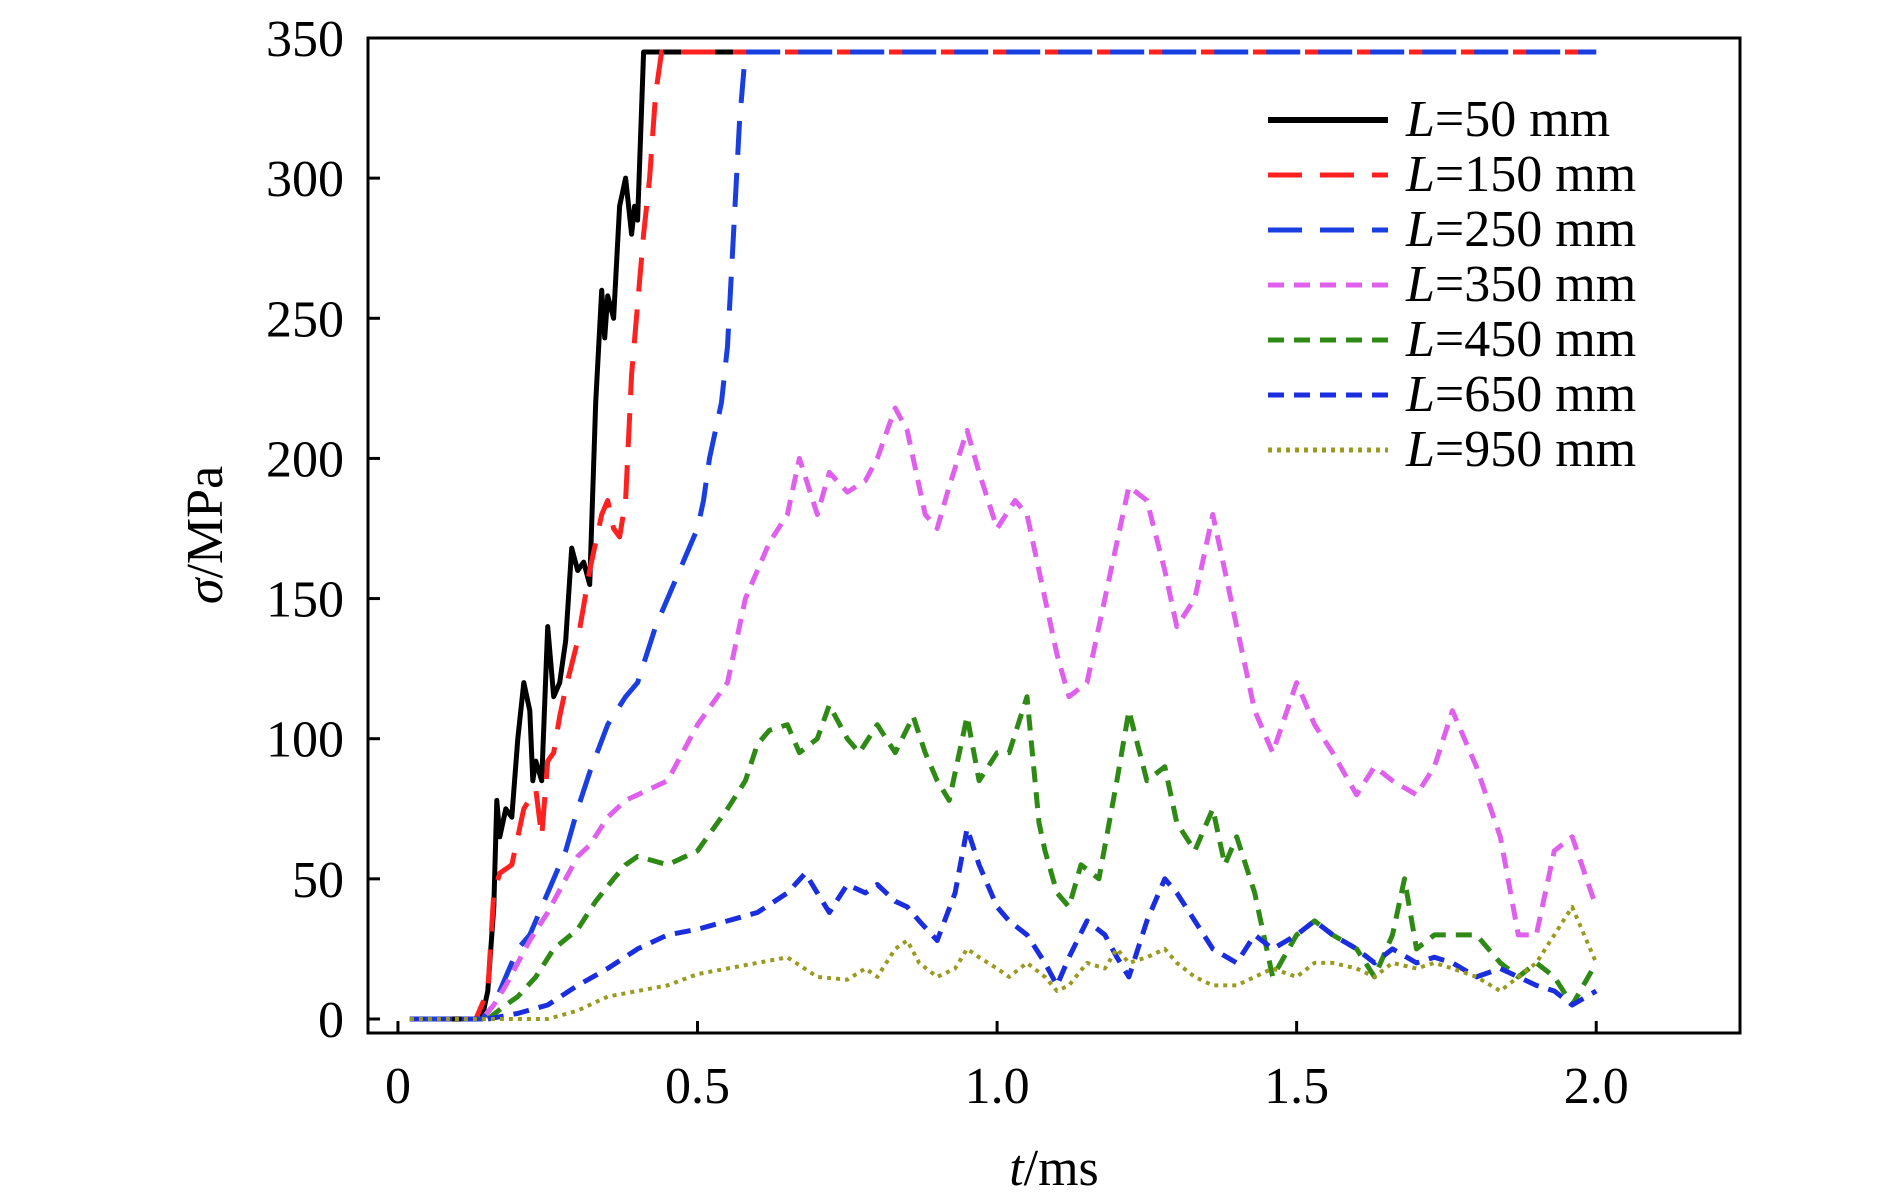 Image resolution: width=1890 pixels, height=1202 pixels. Describe the element at coordinates (1522, 119) in the screenshot. I see `legend-value: =50 mm` at that location.